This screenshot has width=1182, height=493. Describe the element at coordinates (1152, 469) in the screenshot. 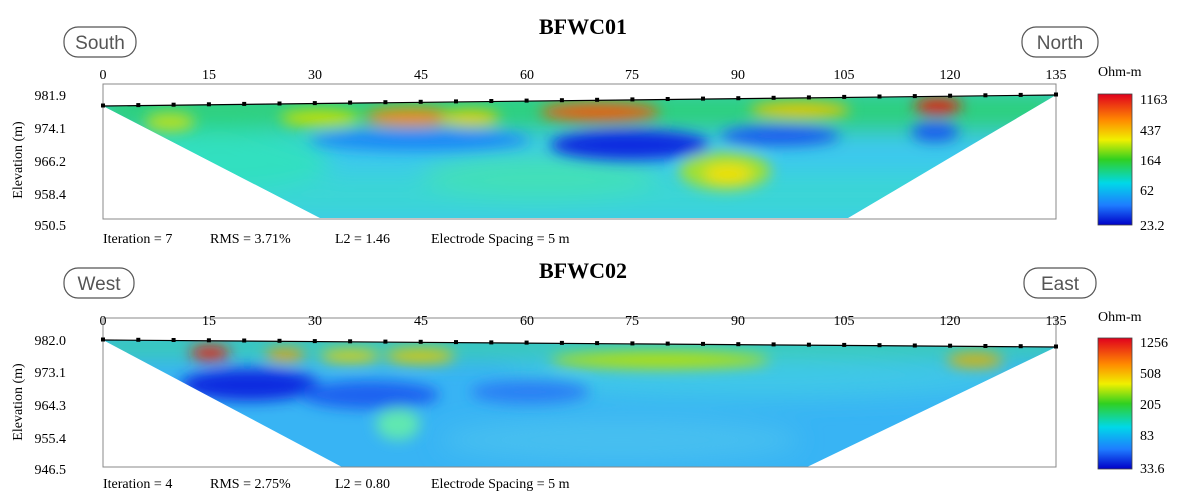

I see `colorbar-label: 33.6` at that location.